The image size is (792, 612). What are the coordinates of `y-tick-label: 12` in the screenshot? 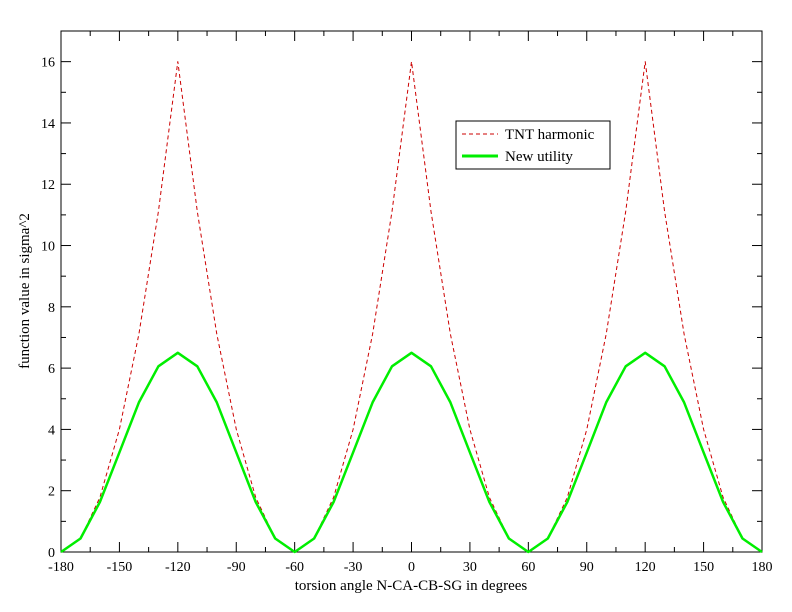 It's located at (48, 185).